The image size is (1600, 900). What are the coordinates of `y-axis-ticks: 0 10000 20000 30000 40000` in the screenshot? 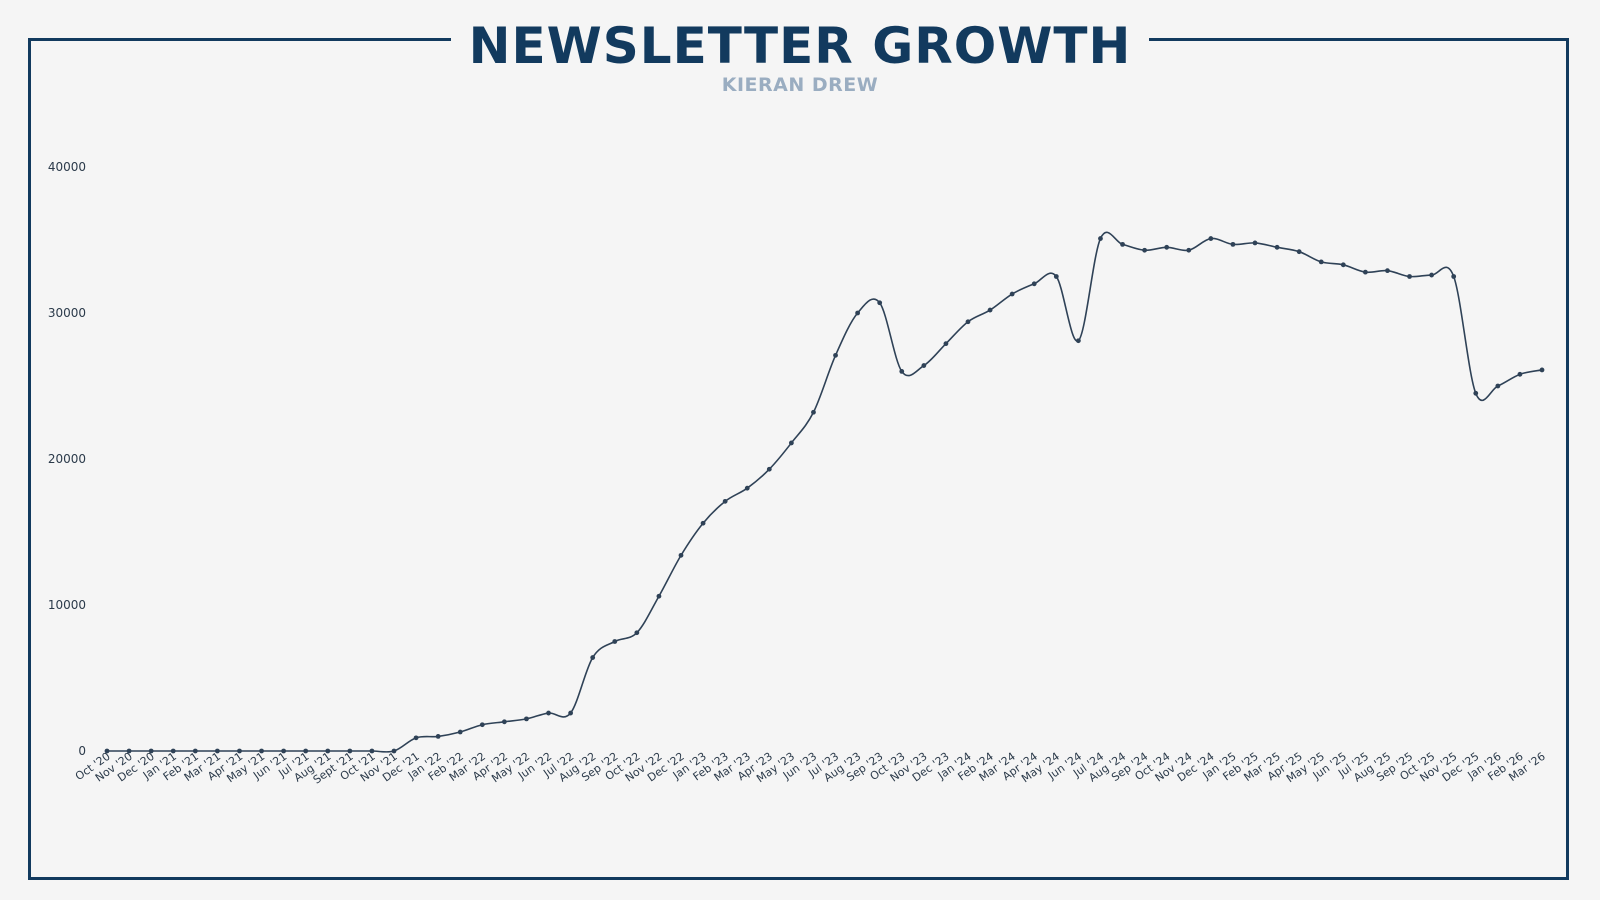 It's located at (67, 459).